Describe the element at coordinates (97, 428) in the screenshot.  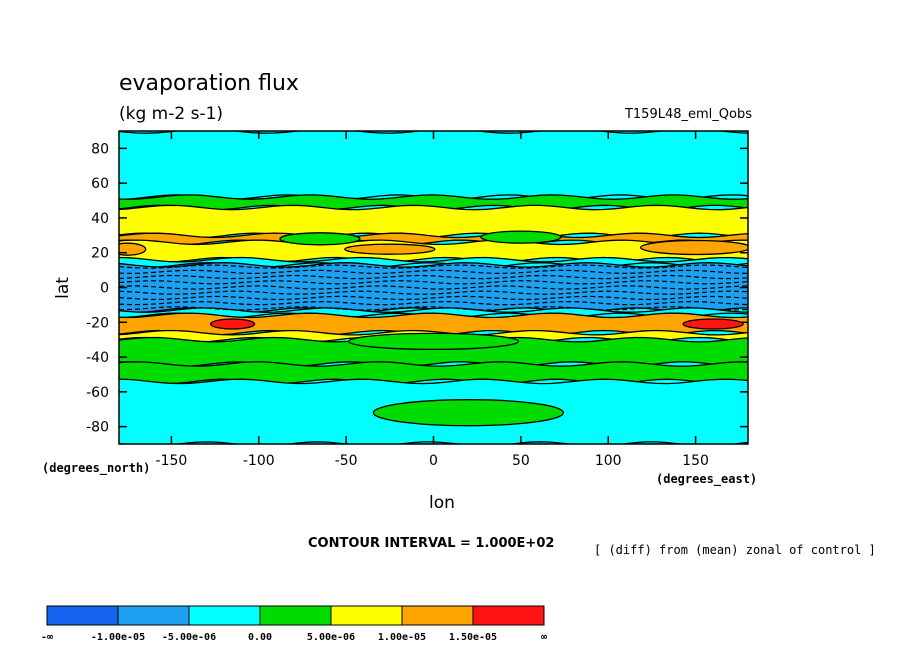
I see `y-tick-label: -80` at that location.